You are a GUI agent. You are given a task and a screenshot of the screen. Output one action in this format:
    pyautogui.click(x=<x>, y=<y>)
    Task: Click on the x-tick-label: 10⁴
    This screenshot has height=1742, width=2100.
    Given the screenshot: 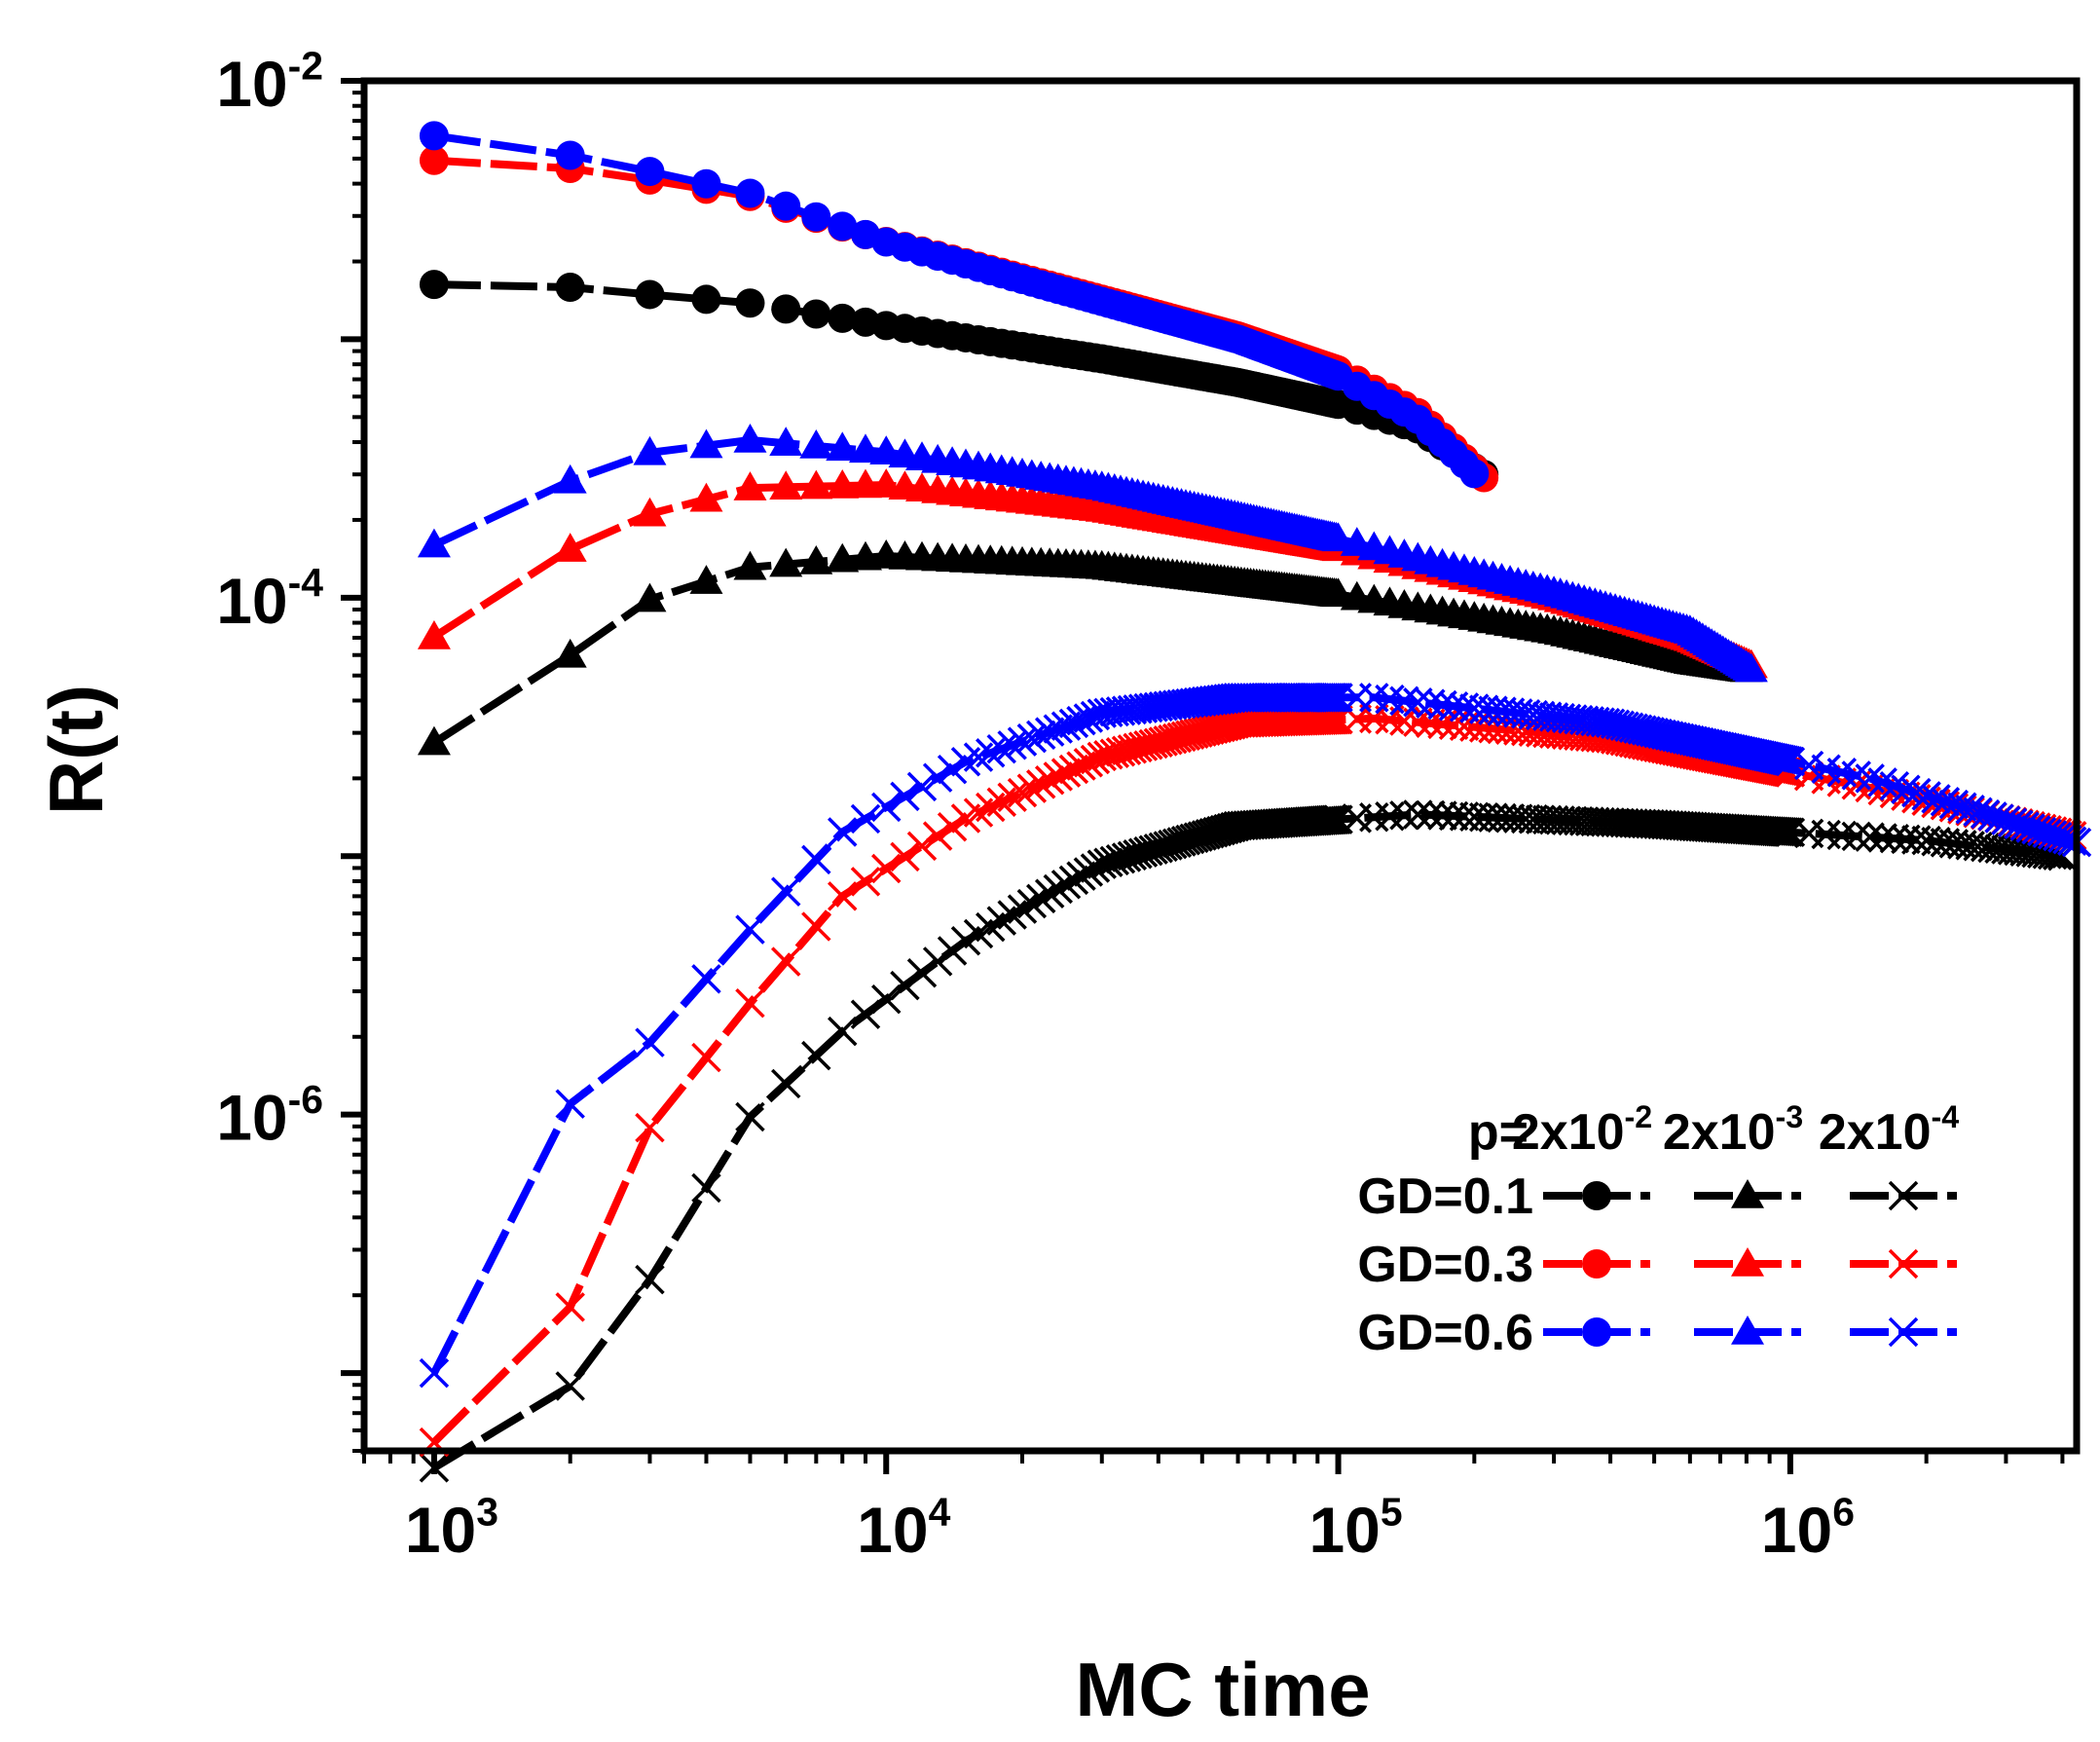 What is the action you would take?
    pyautogui.click(x=903, y=1528)
    